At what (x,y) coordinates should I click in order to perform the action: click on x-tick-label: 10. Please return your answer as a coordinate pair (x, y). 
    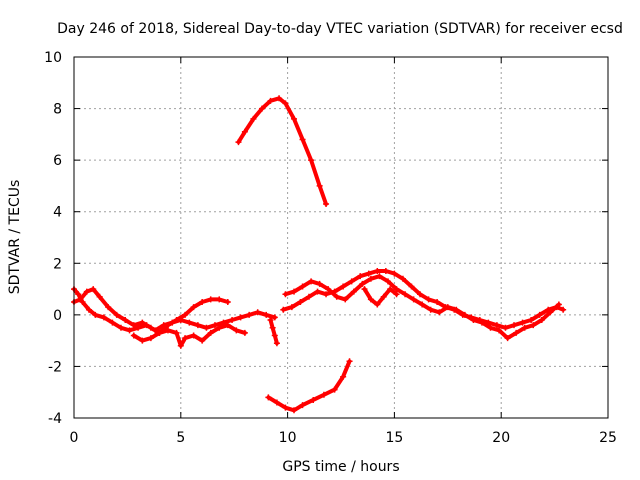
    Looking at the image, I should click on (288, 438).